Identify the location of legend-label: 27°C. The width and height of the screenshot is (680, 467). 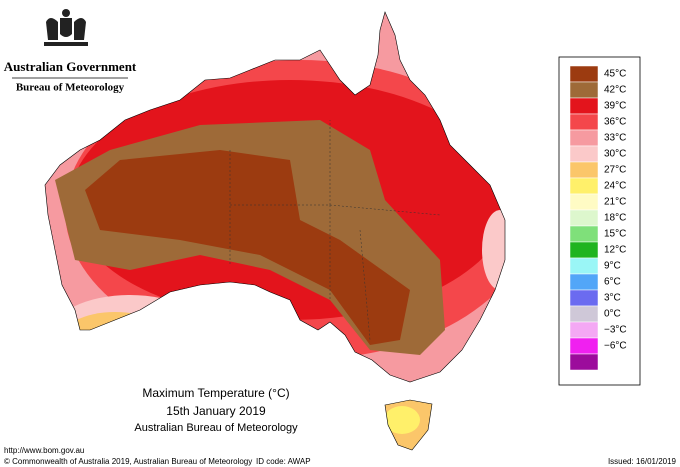
(615, 170).